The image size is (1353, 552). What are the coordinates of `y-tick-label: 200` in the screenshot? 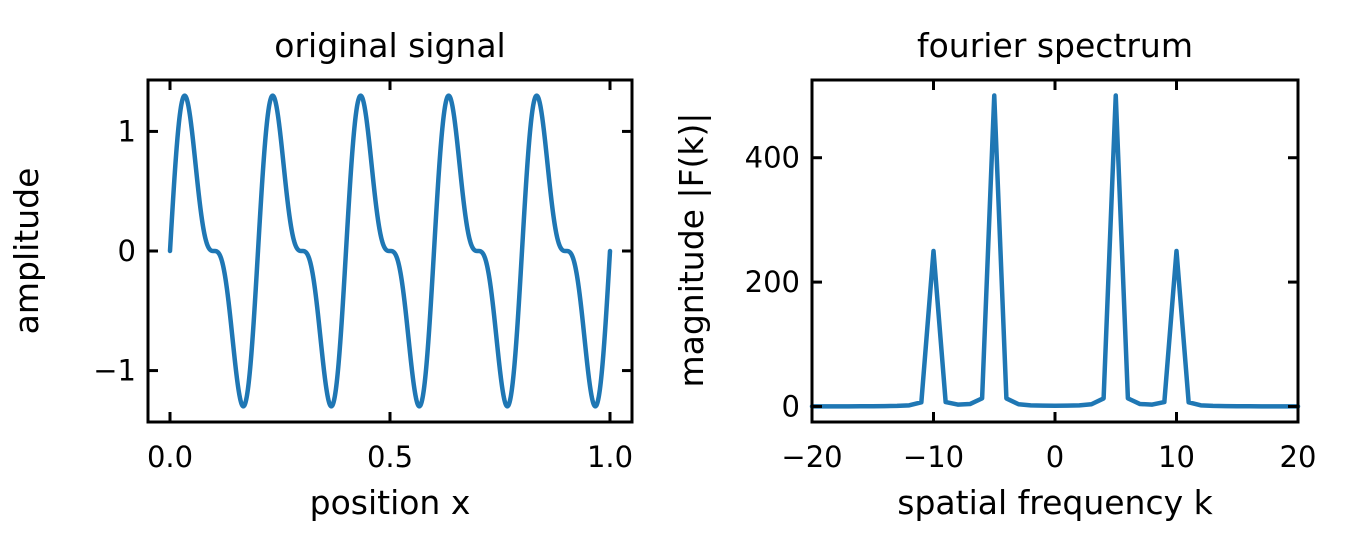 It's located at (772, 282).